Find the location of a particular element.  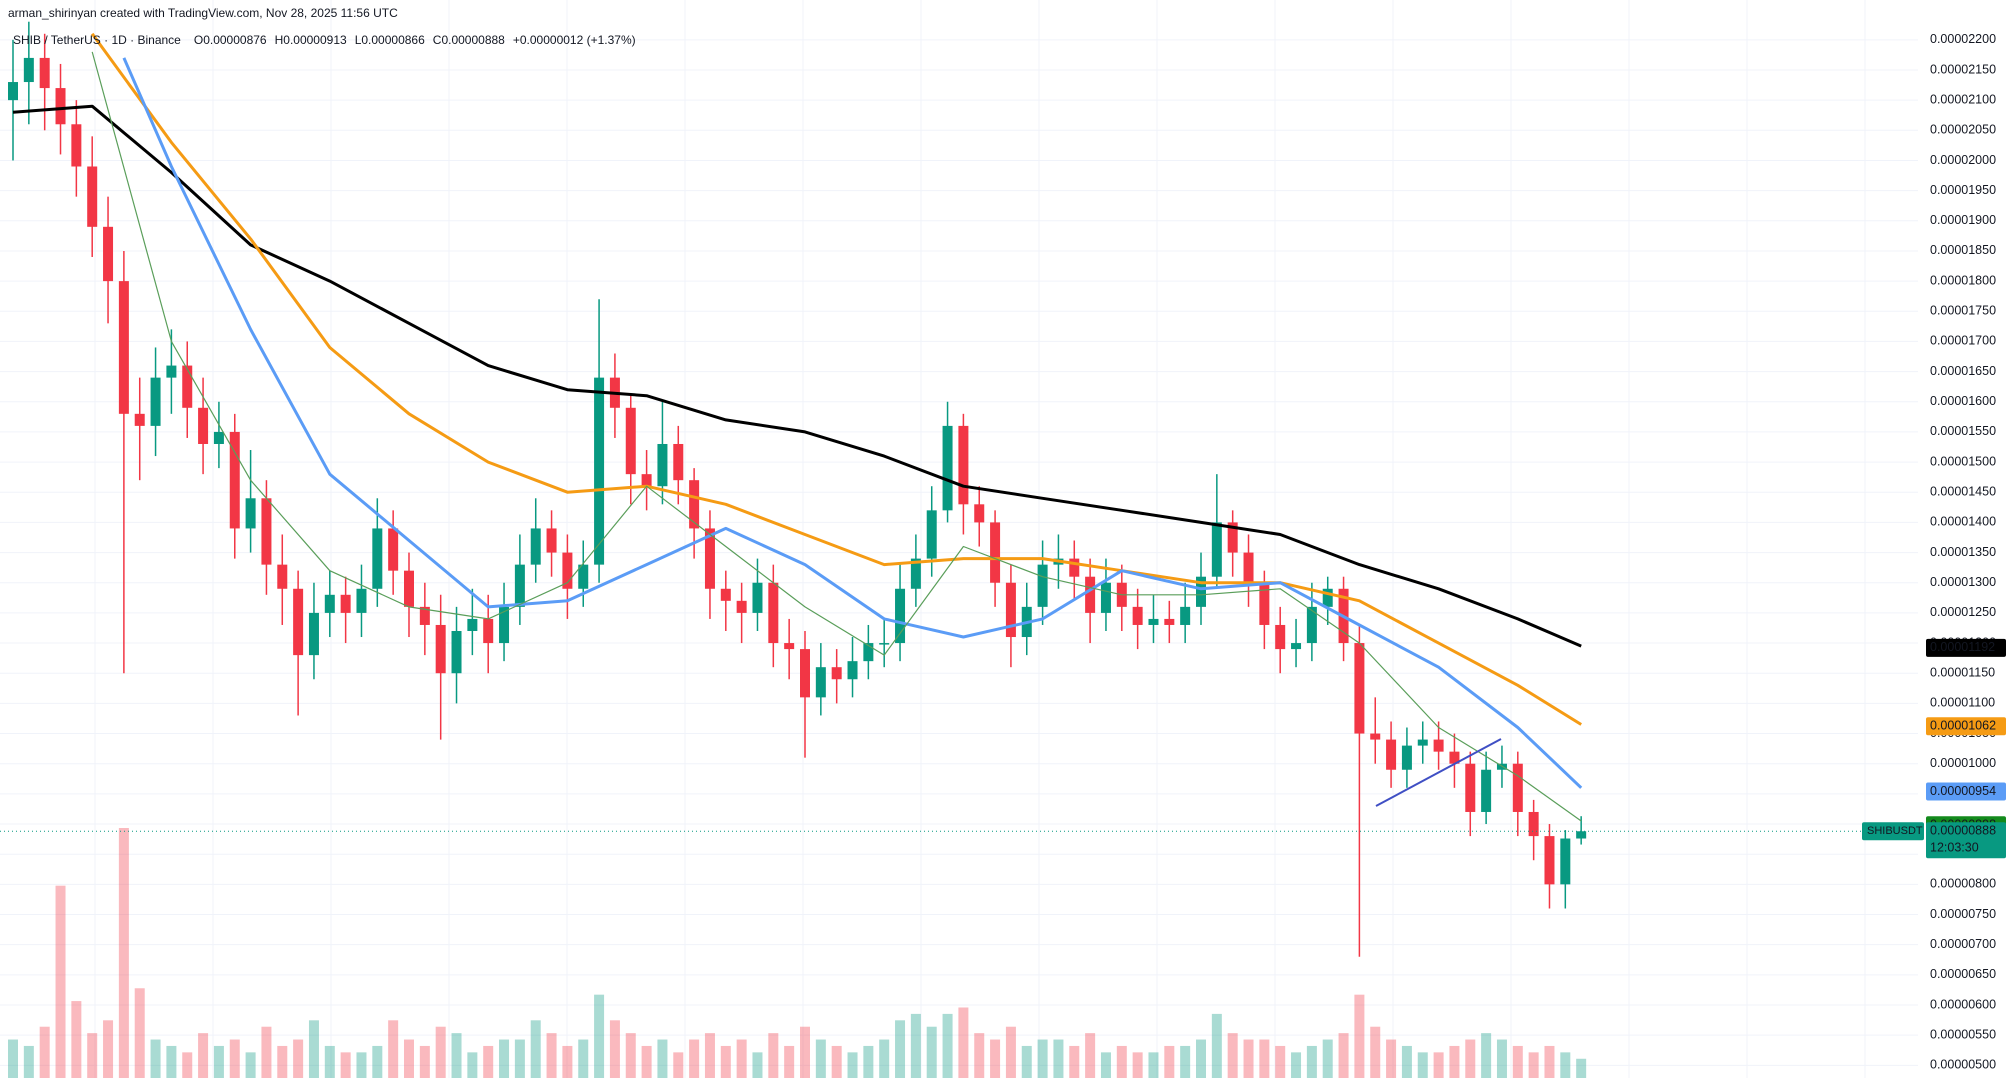

y-tick-label: 0.00000800 is located at coordinates (1963, 884).